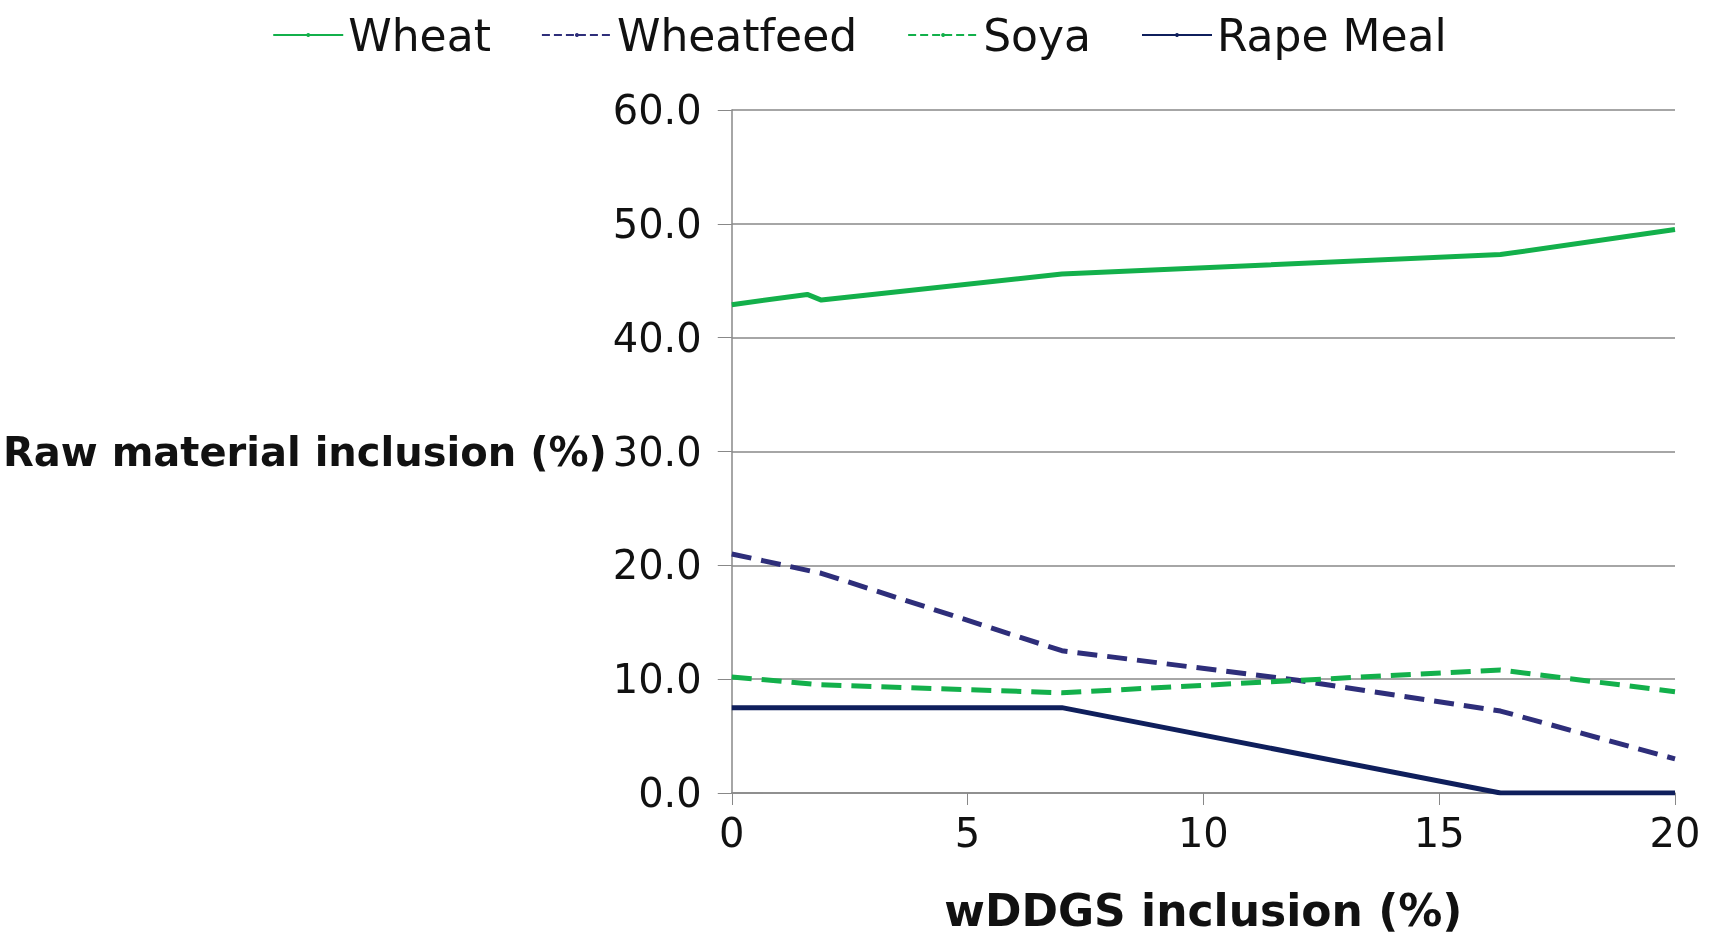 Image resolution: width=1719 pixels, height=947 pixels. I want to click on y-tick-label: 40.0, so click(657, 337).